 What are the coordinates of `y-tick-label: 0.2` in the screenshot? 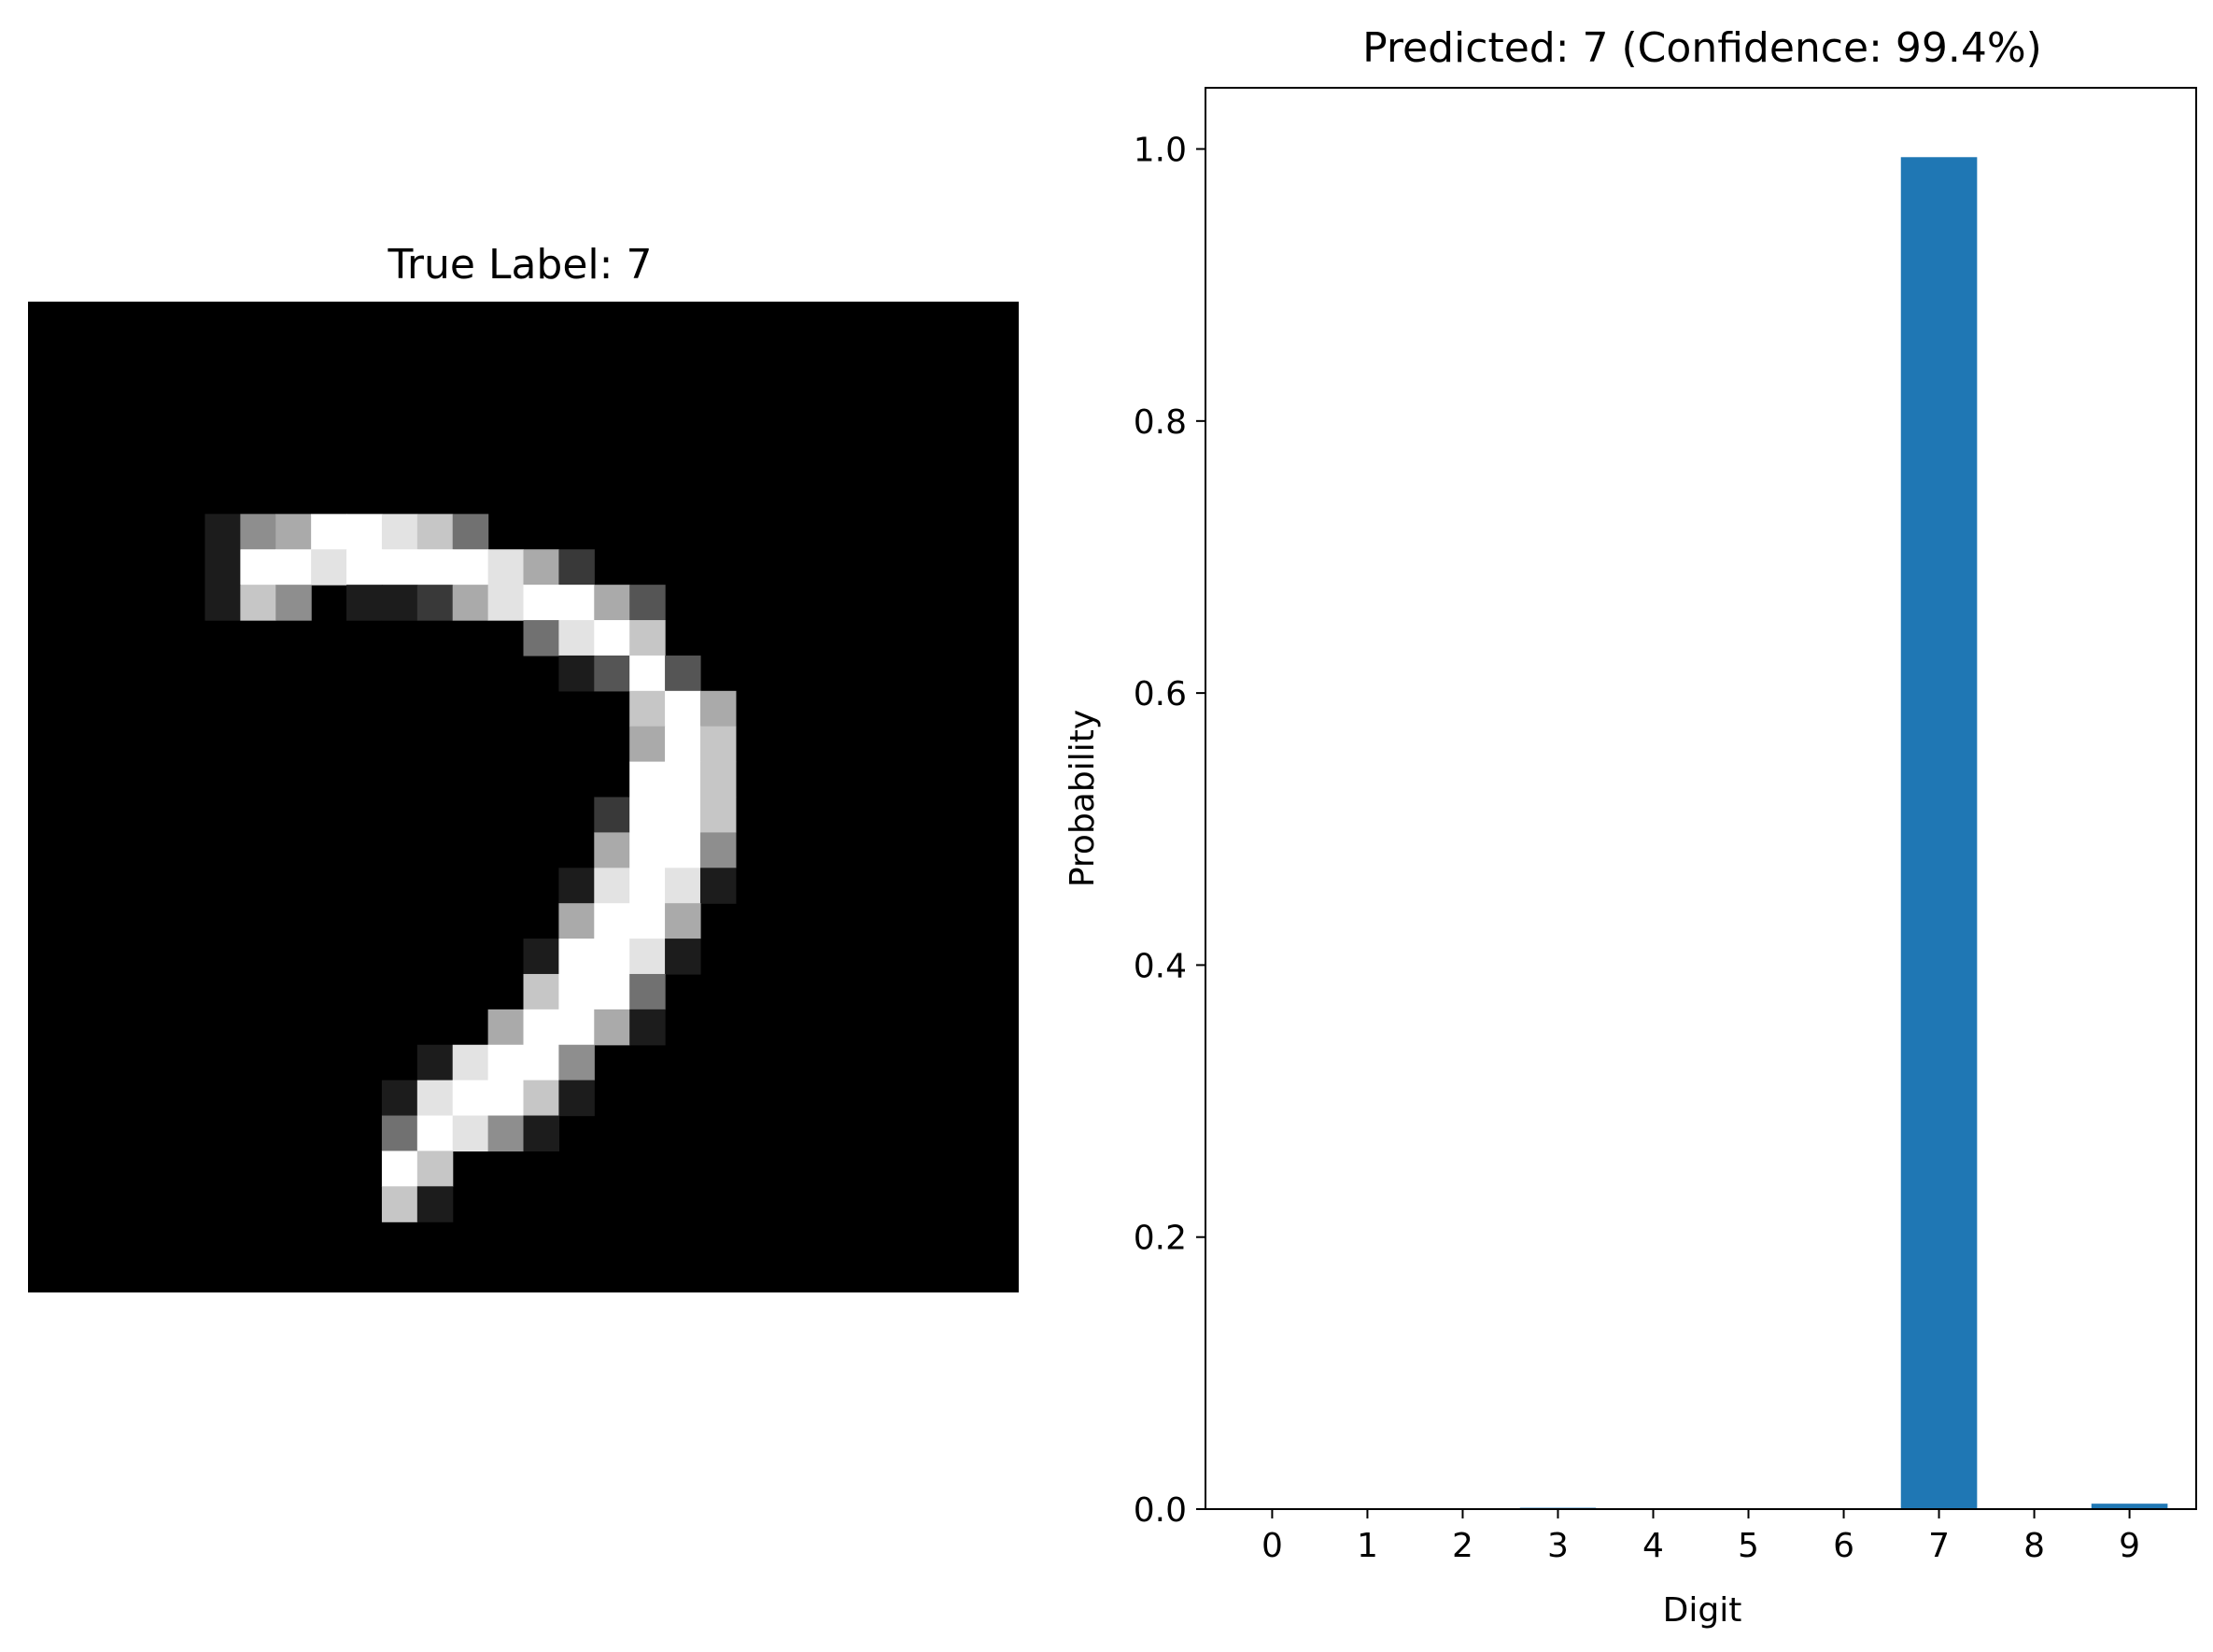 It's located at (1160, 1239).